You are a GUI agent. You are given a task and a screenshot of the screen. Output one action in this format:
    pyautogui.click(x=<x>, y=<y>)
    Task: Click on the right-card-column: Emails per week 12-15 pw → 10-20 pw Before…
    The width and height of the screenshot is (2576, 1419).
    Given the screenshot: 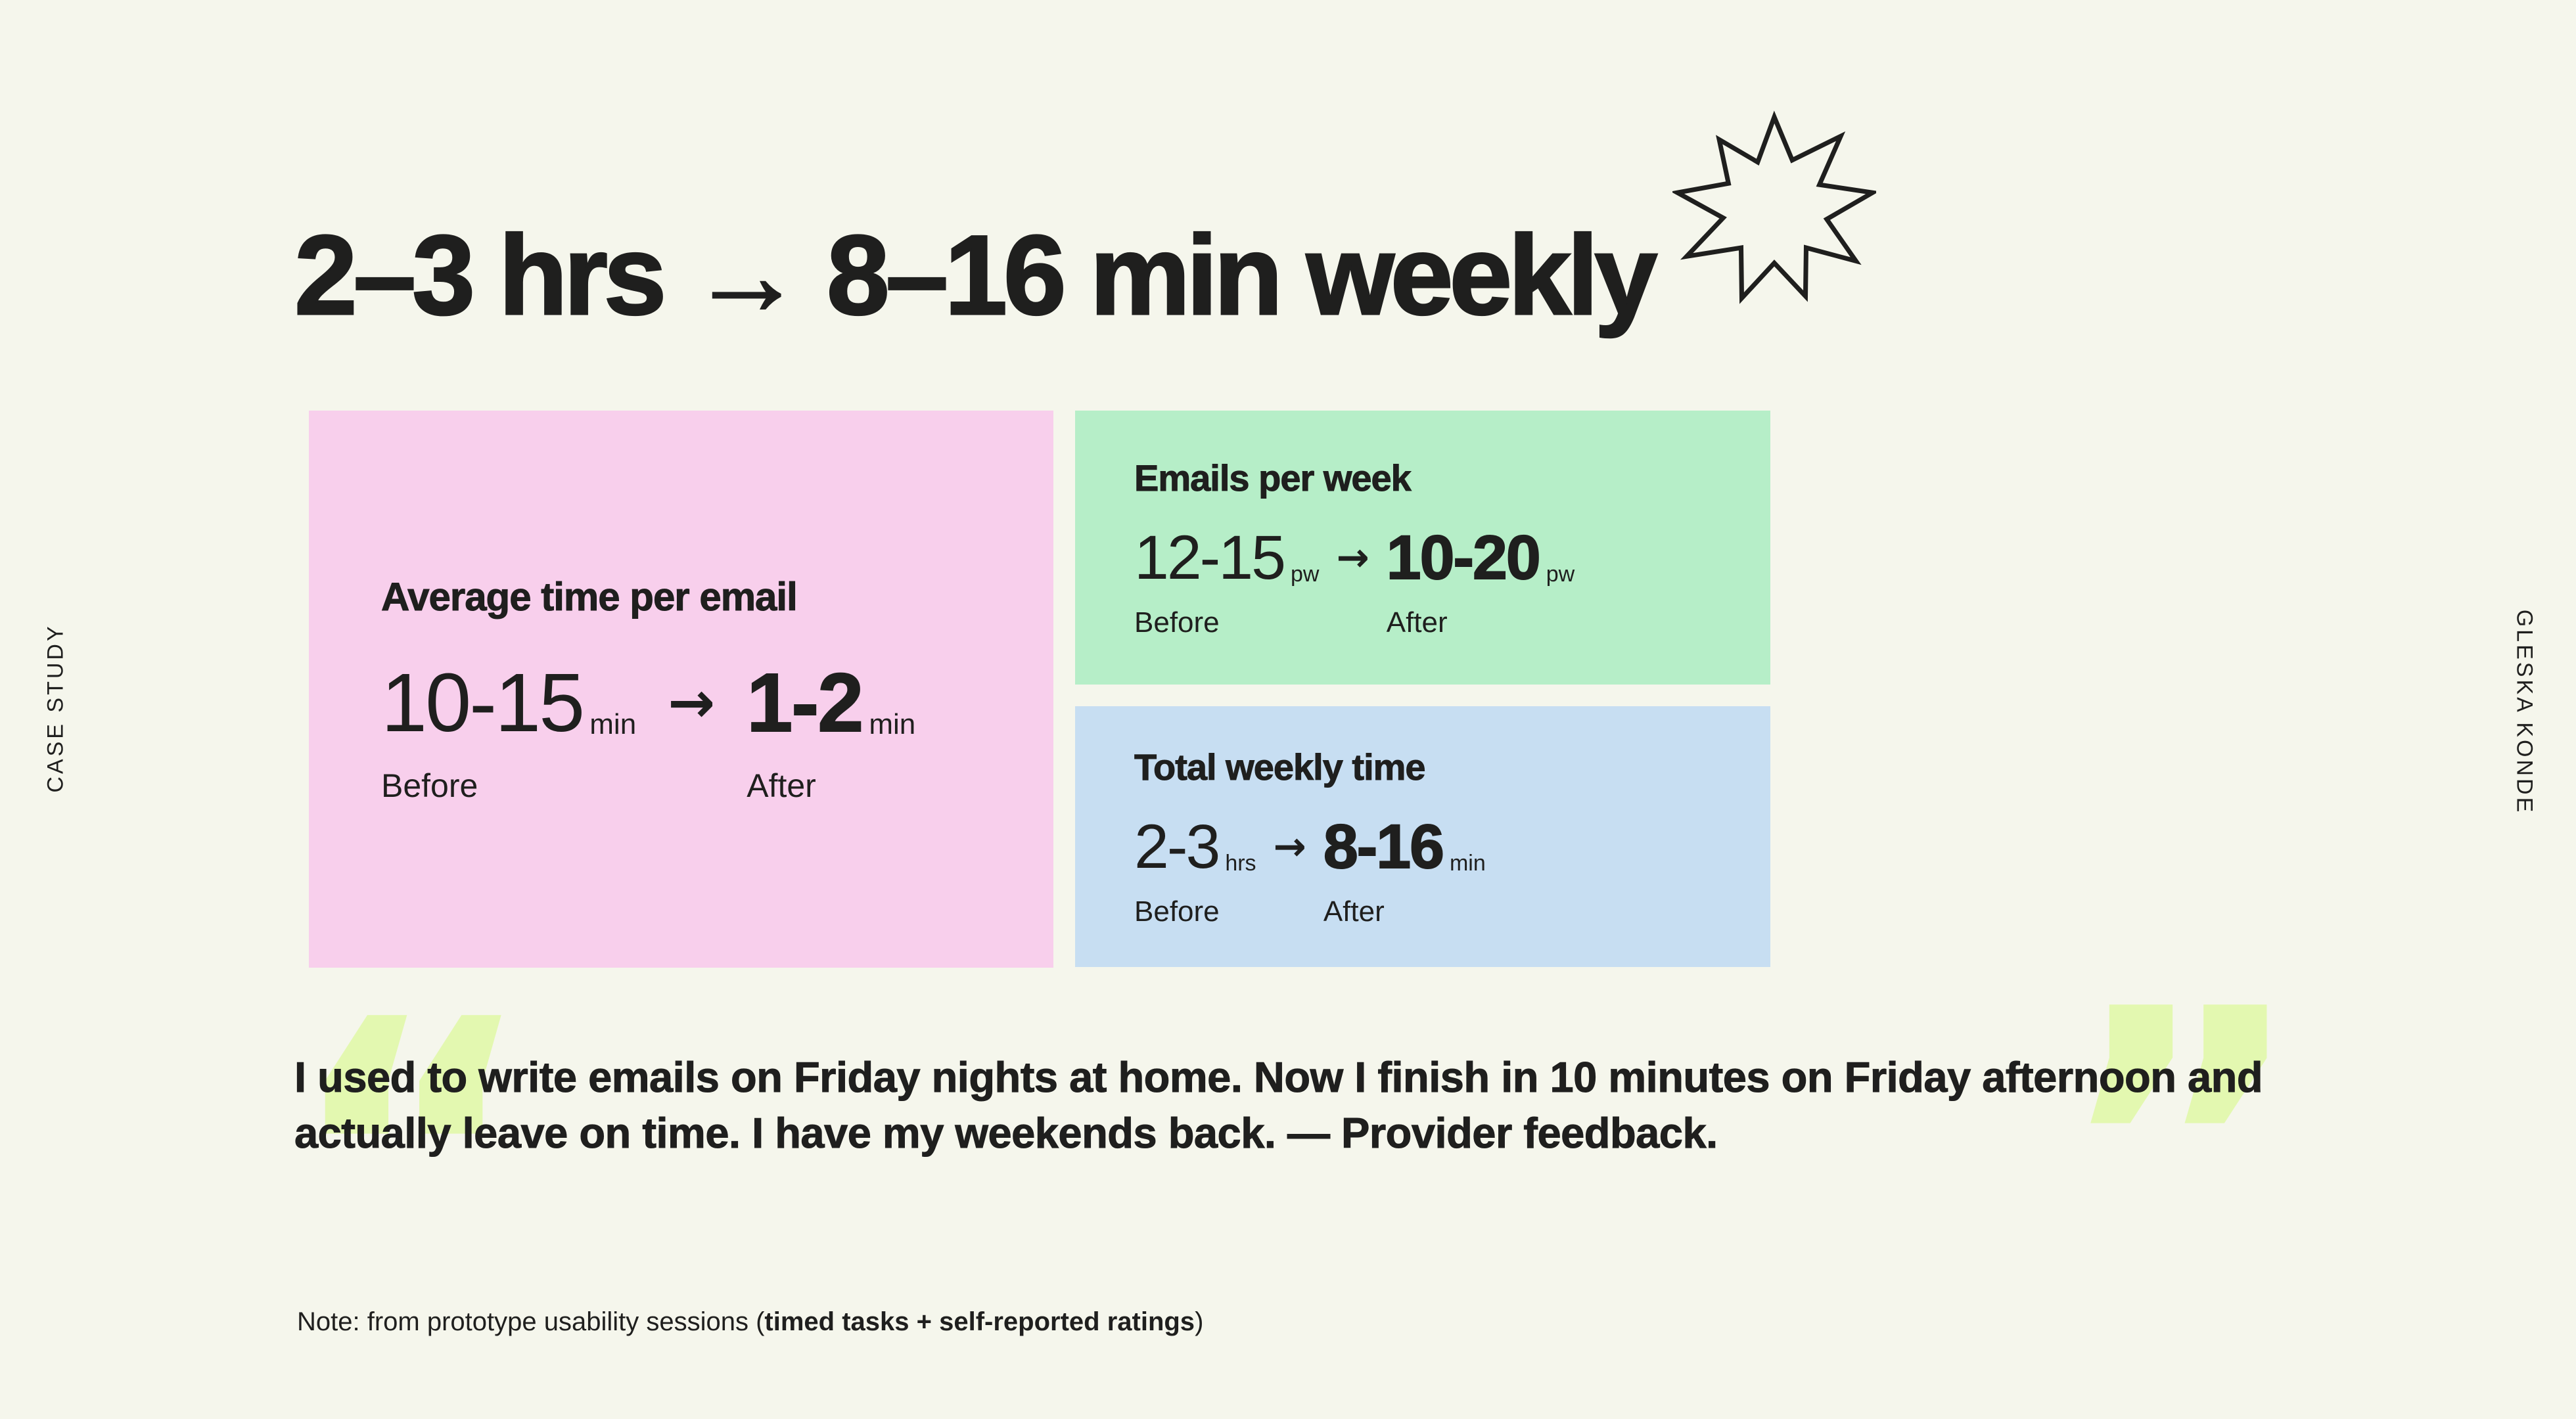 What is the action you would take?
    pyautogui.click(x=1423, y=689)
    